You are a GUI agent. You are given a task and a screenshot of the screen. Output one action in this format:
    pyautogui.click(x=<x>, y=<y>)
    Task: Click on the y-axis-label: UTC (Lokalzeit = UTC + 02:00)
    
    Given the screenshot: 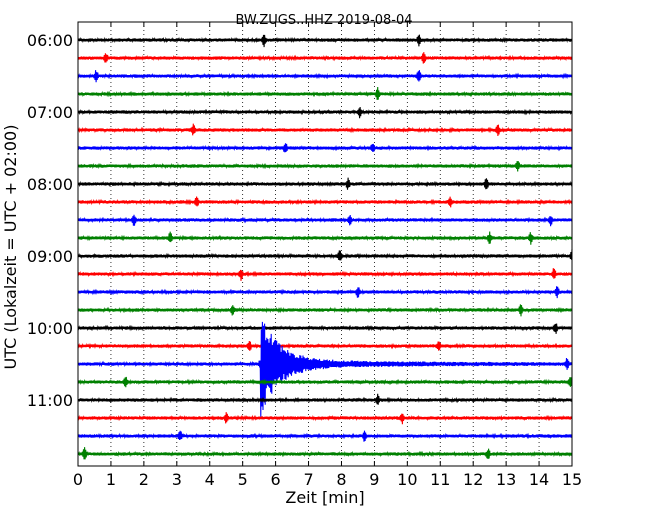 What is the action you would take?
    pyautogui.click(x=10, y=247)
    